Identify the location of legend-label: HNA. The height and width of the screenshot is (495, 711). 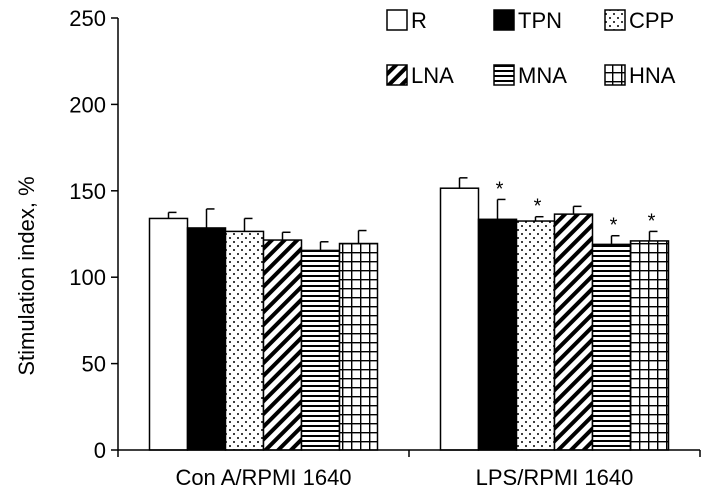
(652, 75).